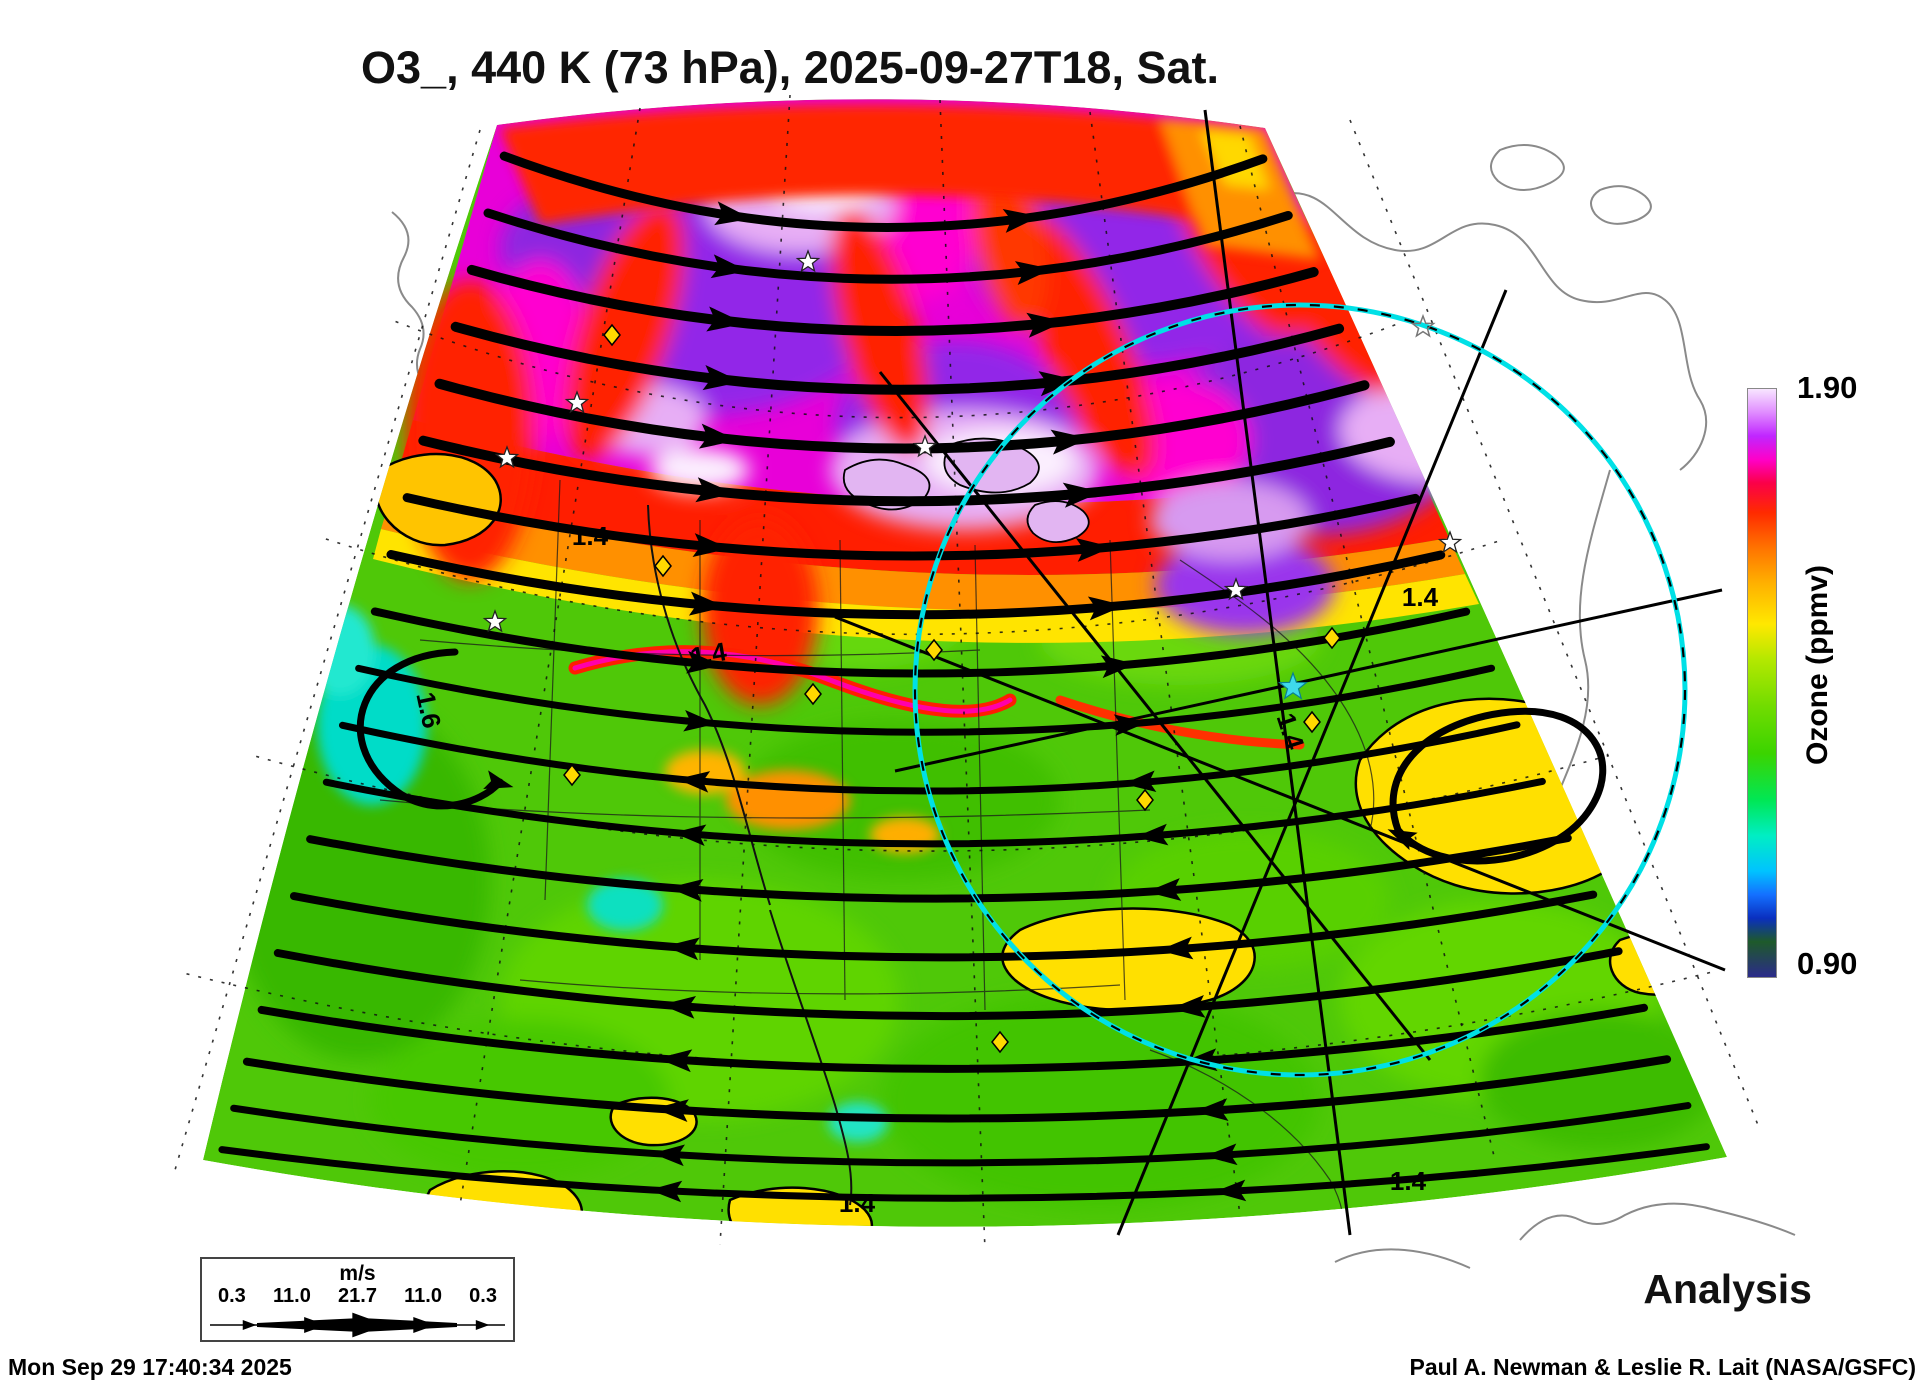 The image size is (1926, 1394). What do you see at coordinates (1423, 325) in the screenshot?
I see `outline-star-marker` at bounding box center [1423, 325].